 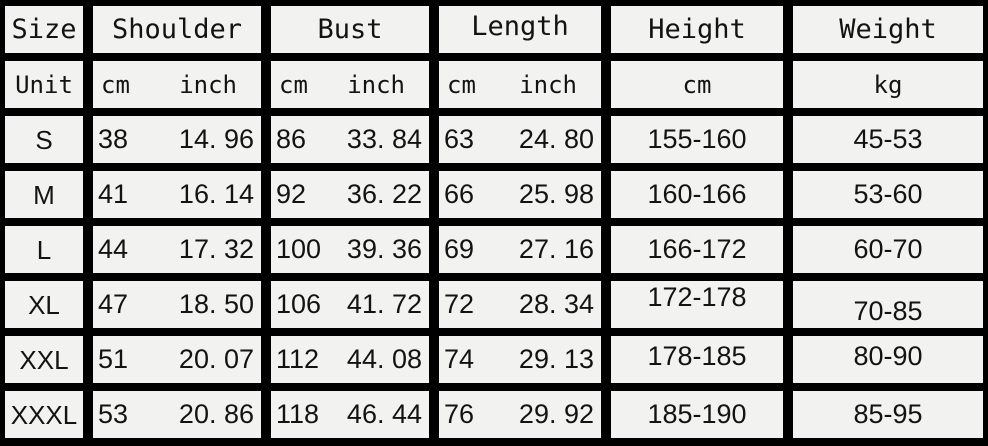 I want to click on weight-range: 85-95, so click(x=888, y=414).